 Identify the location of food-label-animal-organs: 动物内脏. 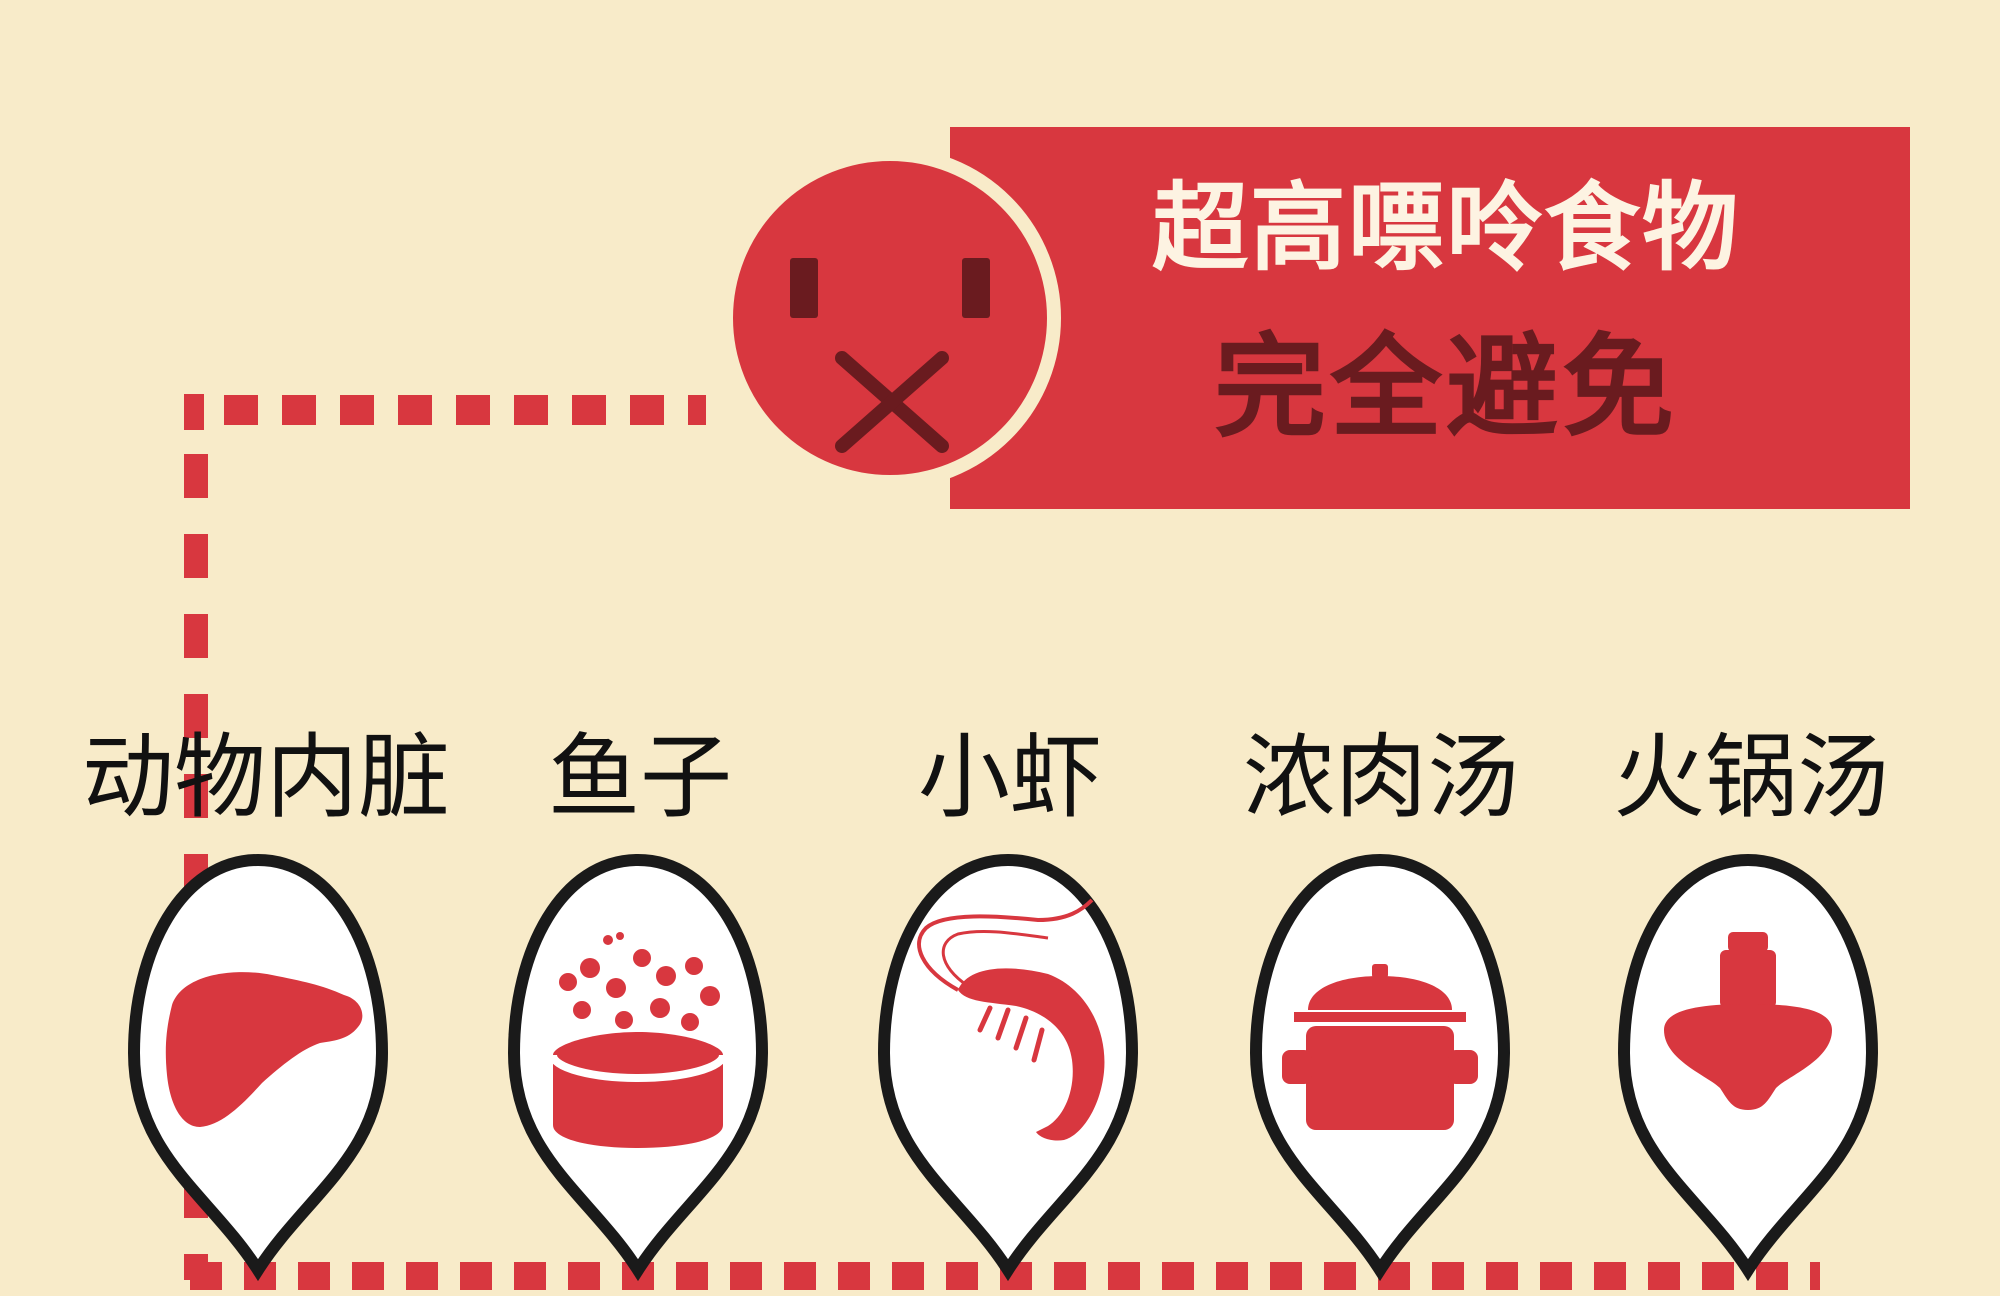
(265, 777).